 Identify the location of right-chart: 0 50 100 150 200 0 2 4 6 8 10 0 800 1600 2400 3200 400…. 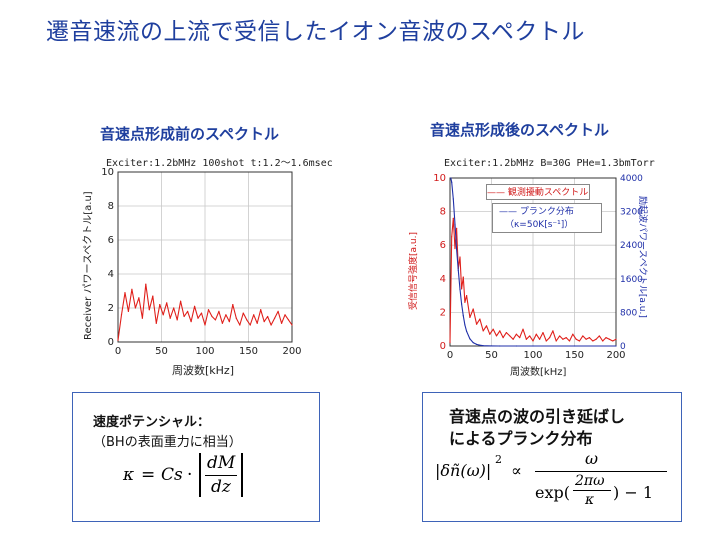
(538, 267).